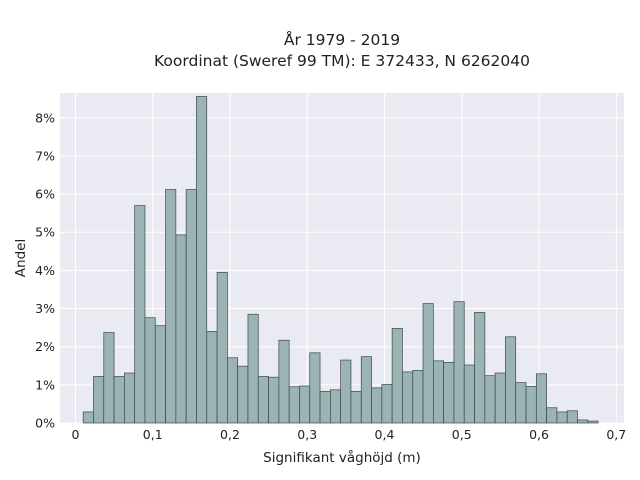  Describe the element at coordinates (45, 232) in the screenshot. I see `y-tick-label: 5%` at that location.